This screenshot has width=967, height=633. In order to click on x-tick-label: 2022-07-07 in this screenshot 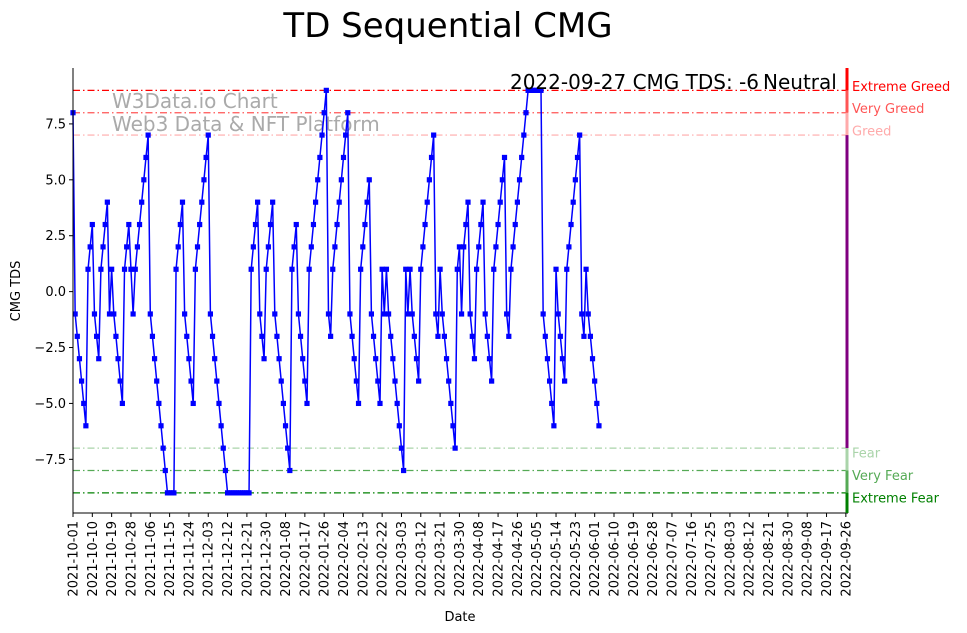, I will do `click(672, 559)`.